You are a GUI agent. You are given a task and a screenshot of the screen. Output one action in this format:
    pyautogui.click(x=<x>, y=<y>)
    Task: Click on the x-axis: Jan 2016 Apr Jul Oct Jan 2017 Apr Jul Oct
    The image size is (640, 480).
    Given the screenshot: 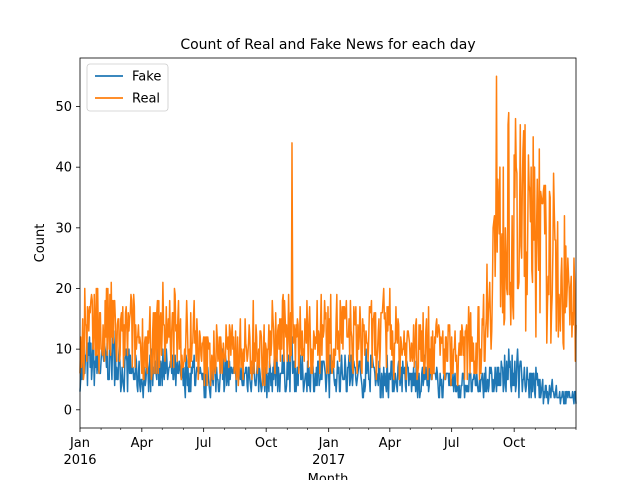 What is the action you would take?
    pyautogui.click(x=320, y=448)
    